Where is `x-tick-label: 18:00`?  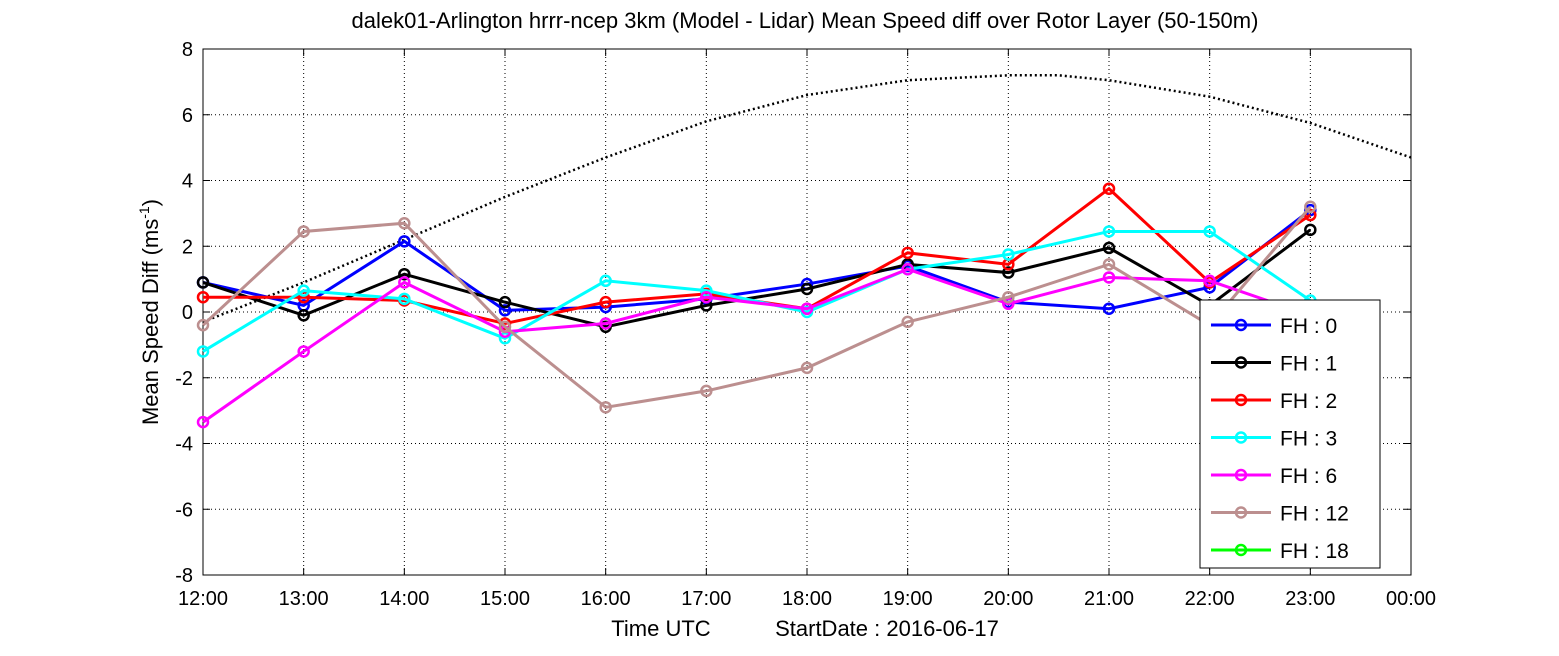 x-tick-label: 18:00 is located at coordinates (807, 599).